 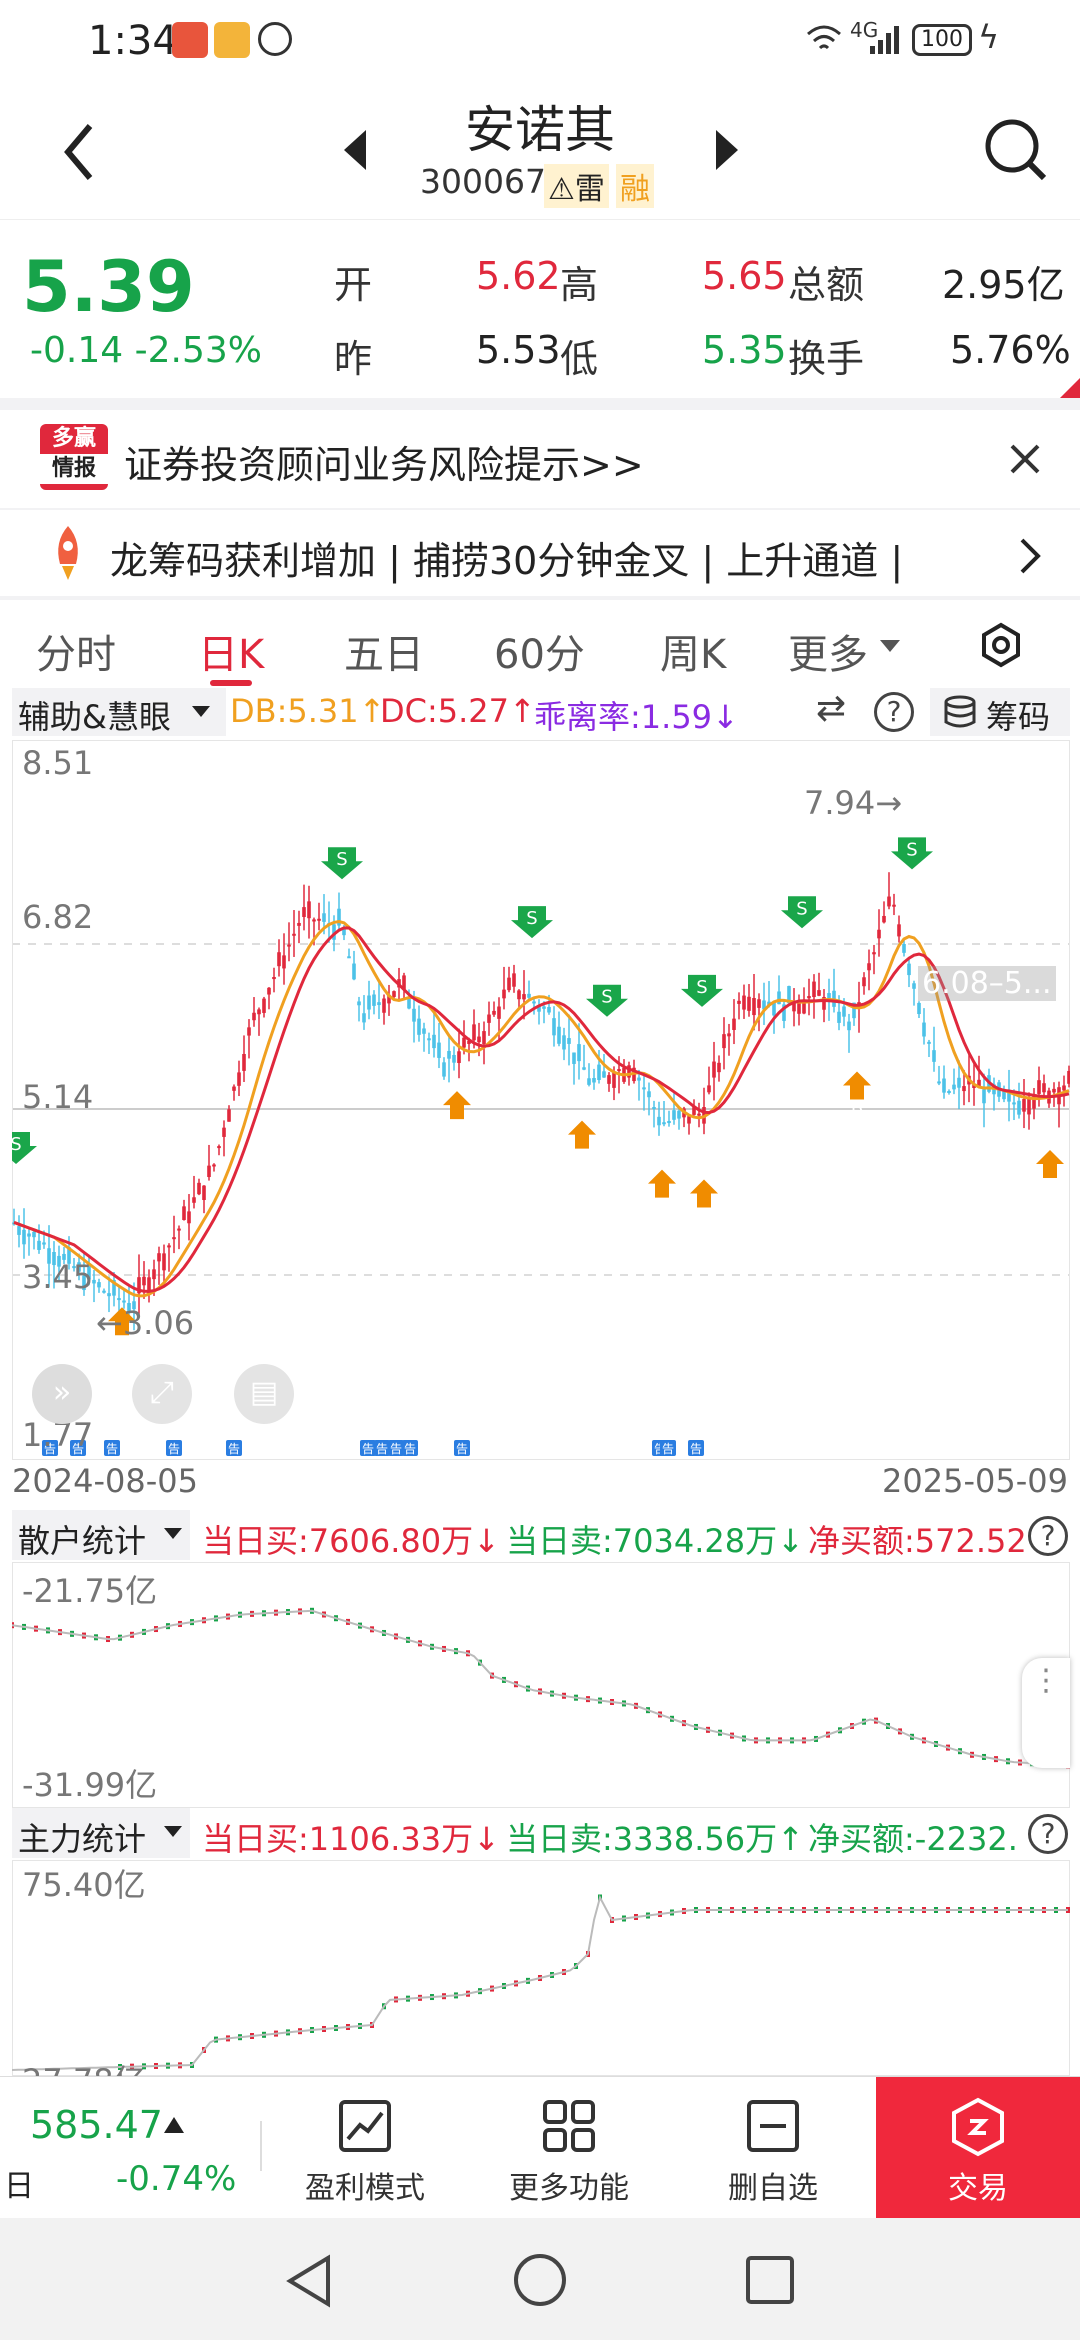 What do you see at coordinates (727, 150) in the screenshot?
I see `next-stock-icon` at bounding box center [727, 150].